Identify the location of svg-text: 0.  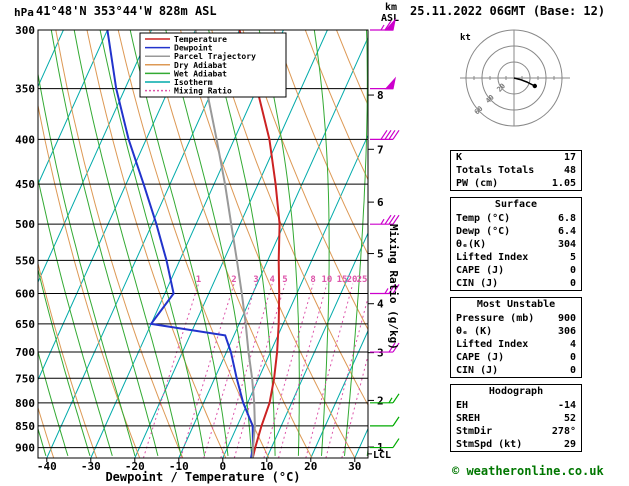
(222, 466).